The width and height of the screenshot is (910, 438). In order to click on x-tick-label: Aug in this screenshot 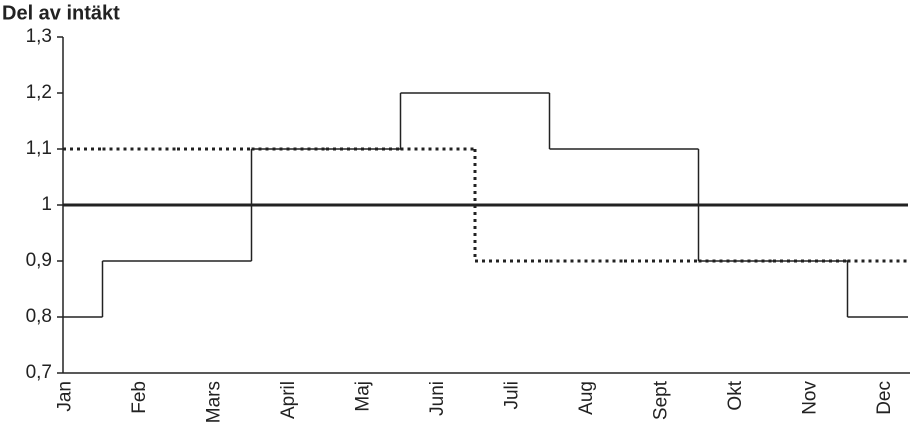, I will do `click(586, 398)`.